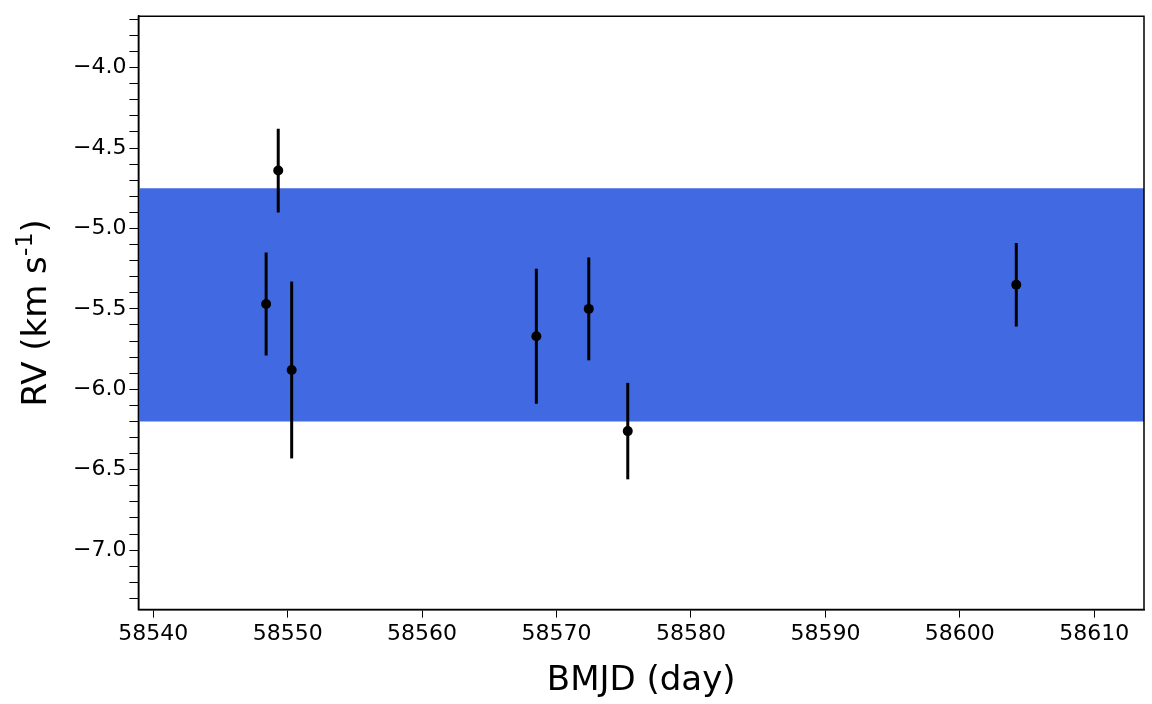  Describe the element at coordinates (100, 387) in the screenshot. I see `y-tick-label: −6.0` at that location.